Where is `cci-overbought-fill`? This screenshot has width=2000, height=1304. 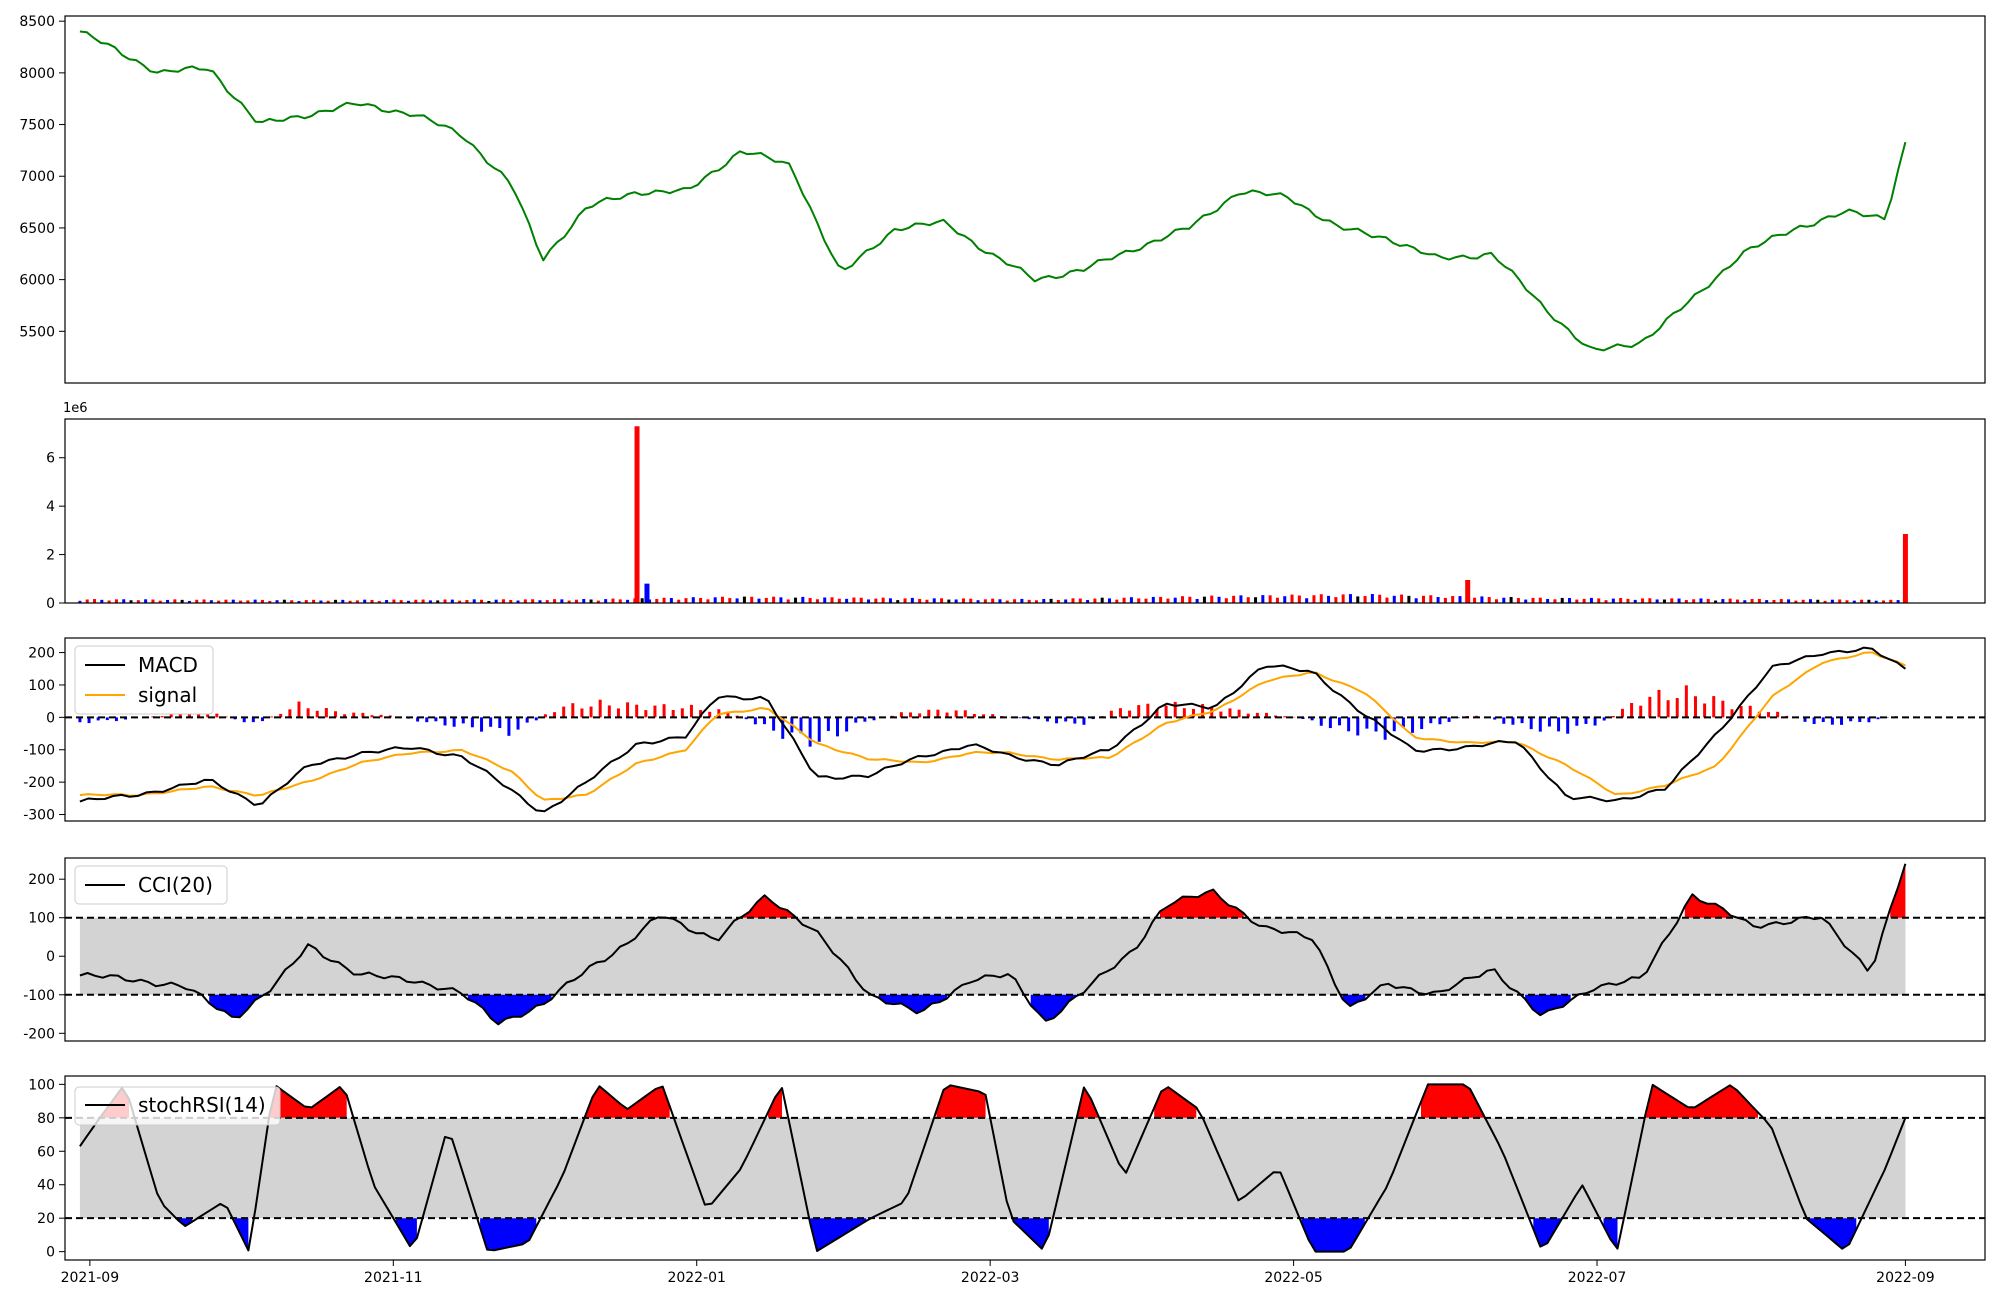
cci-overbought-fill is located at coordinates (1708, 905).